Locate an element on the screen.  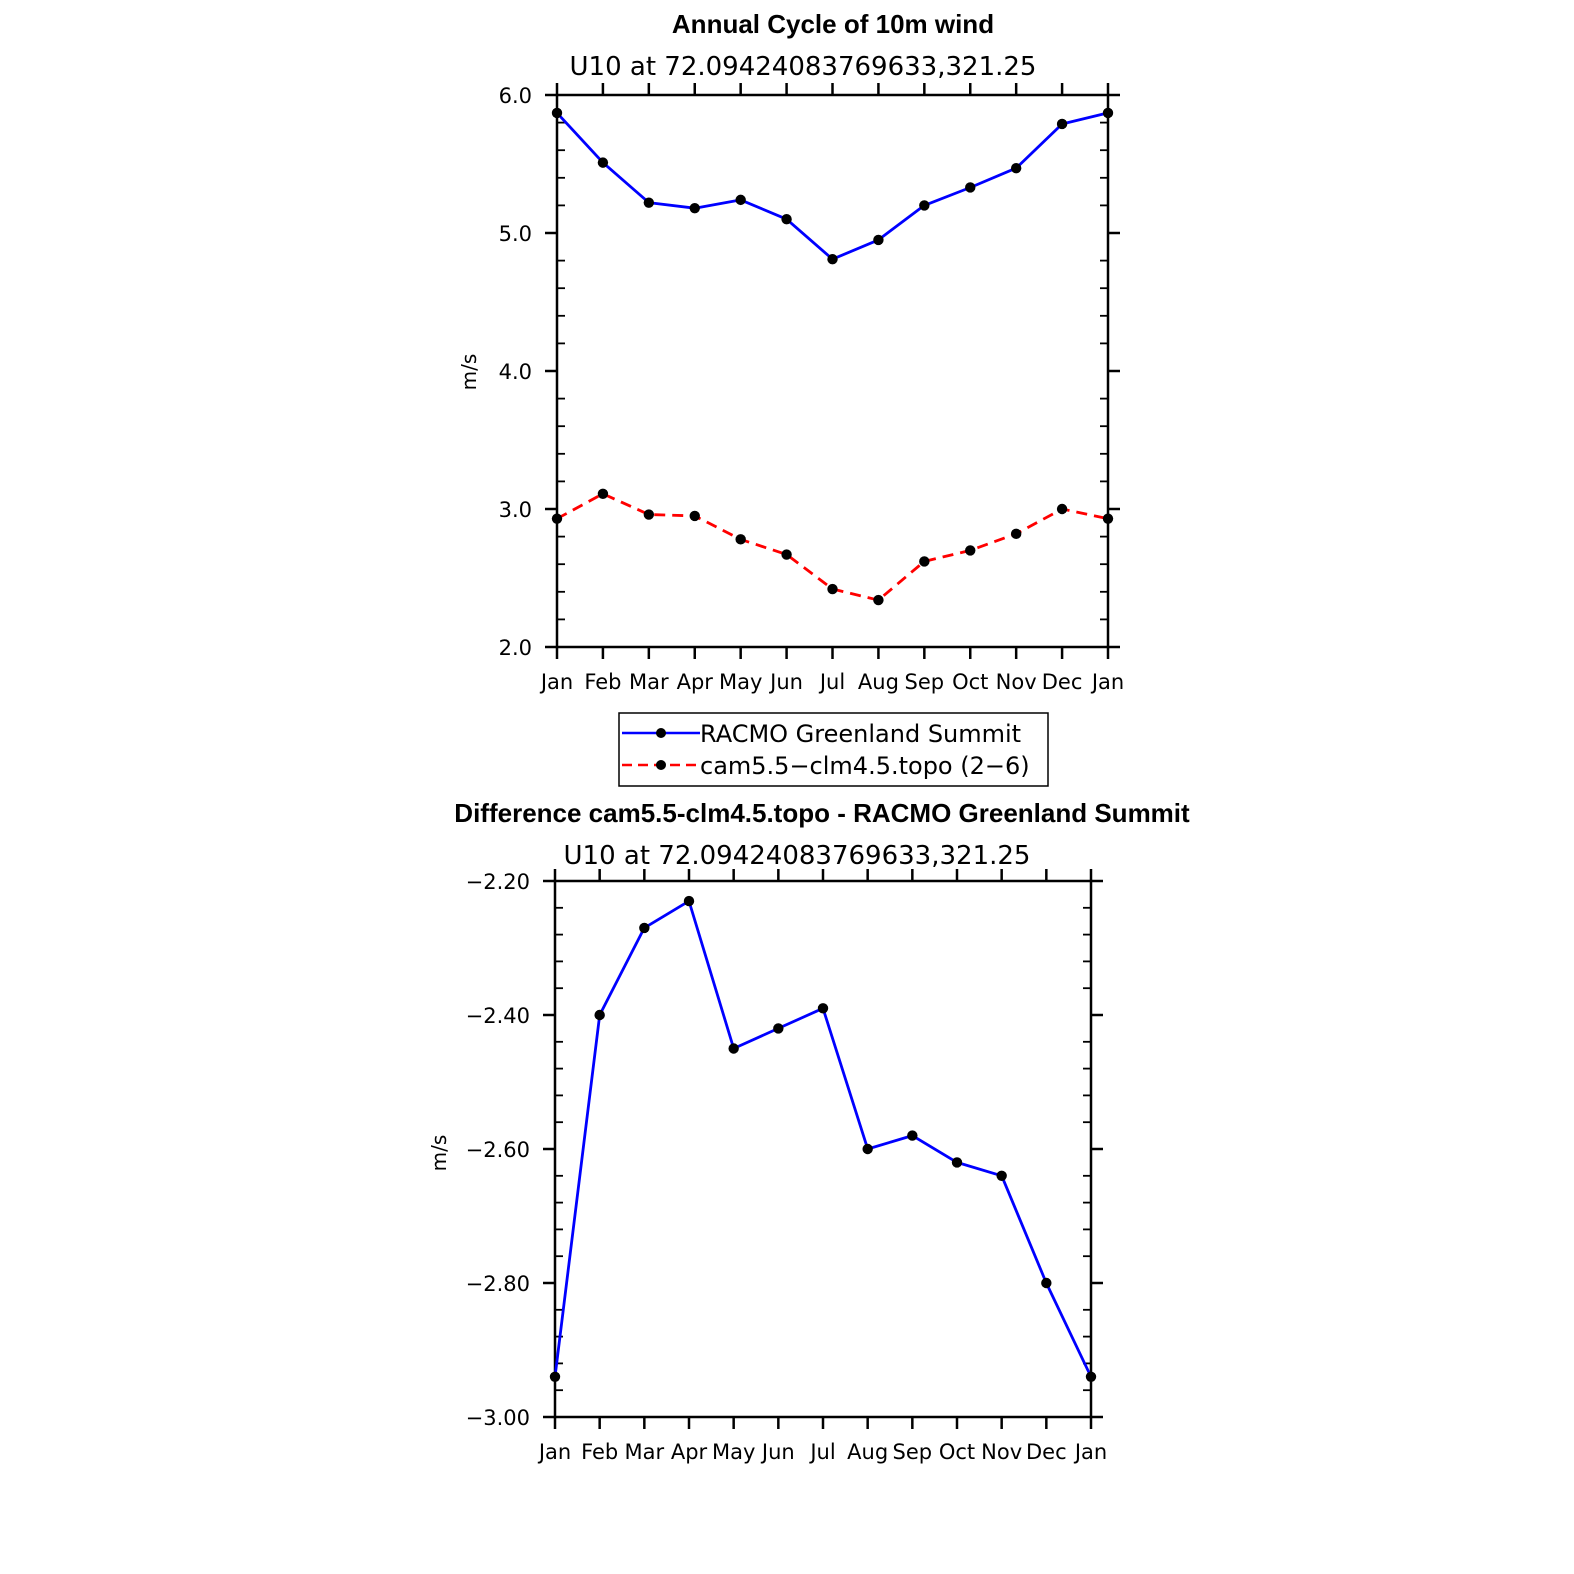
legend-box is located at coordinates (833, 749).